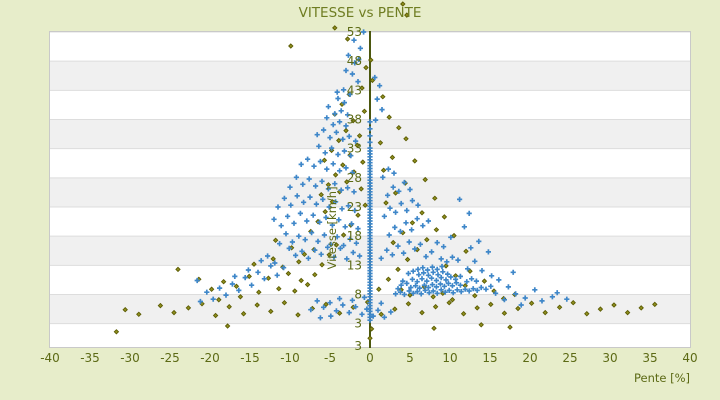  What do you see at coordinates (689, 358) in the screenshot?
I see `x-tick-label: 40` at bounding box center [689, 358].